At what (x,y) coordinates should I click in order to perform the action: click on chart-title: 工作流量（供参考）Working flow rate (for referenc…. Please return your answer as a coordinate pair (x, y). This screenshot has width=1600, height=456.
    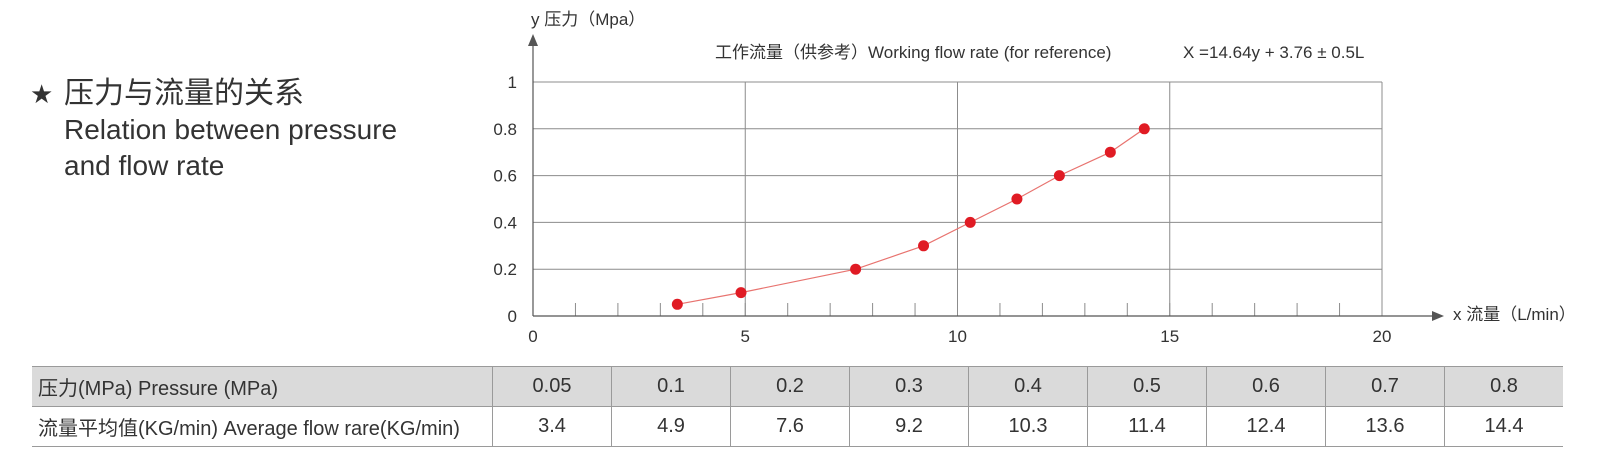
    Looking at the image, I should click on (913, 52).